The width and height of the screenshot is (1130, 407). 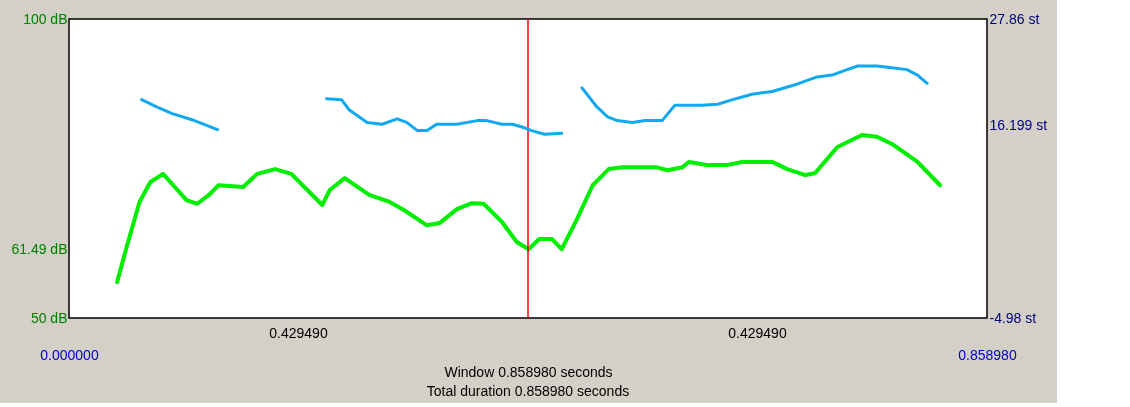 I want to click on y2-tick-label: -4.98 st, so click(x=1013, y=317).